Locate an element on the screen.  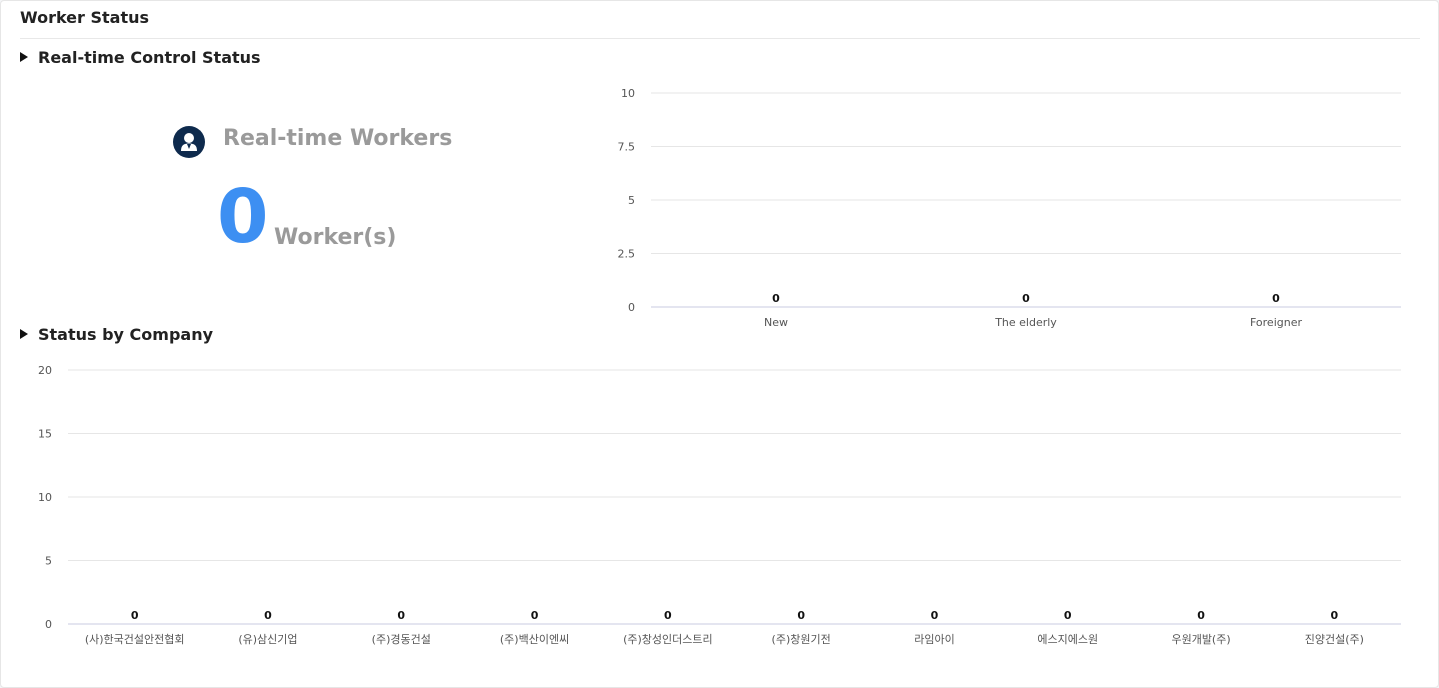
x-category-label: (주)백산이엔씨 is located at coordinates (534, 639).